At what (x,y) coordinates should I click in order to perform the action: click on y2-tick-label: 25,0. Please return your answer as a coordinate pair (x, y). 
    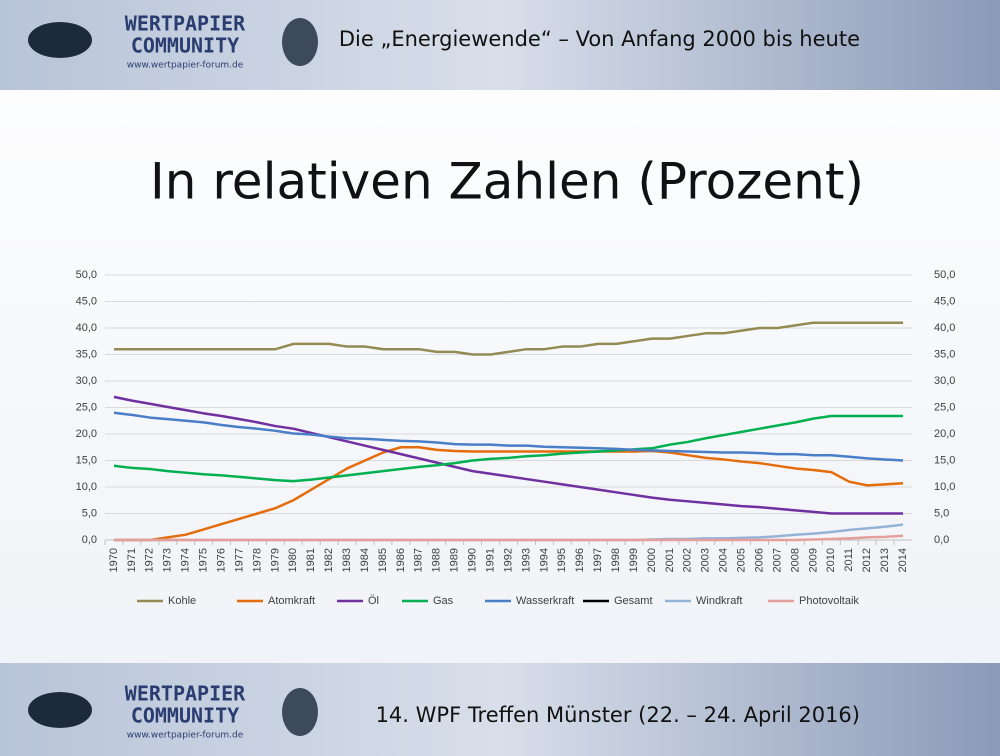
    Looking at the image, I should click on (944, 407).